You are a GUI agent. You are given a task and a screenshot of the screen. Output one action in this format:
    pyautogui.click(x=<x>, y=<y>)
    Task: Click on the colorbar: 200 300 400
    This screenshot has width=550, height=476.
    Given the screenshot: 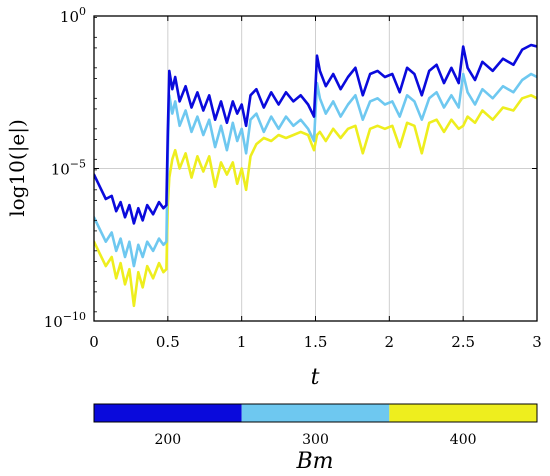 What is the action you would take?
    pyautogui.click(x=315, y=425)
    